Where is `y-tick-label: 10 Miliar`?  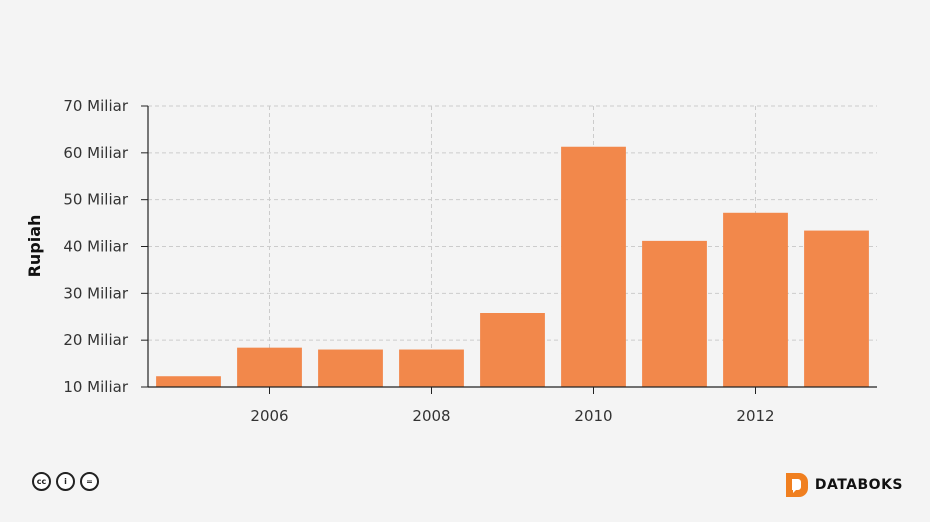
y-tick-label: 10 Miliar is located at coordinates (95, 387).